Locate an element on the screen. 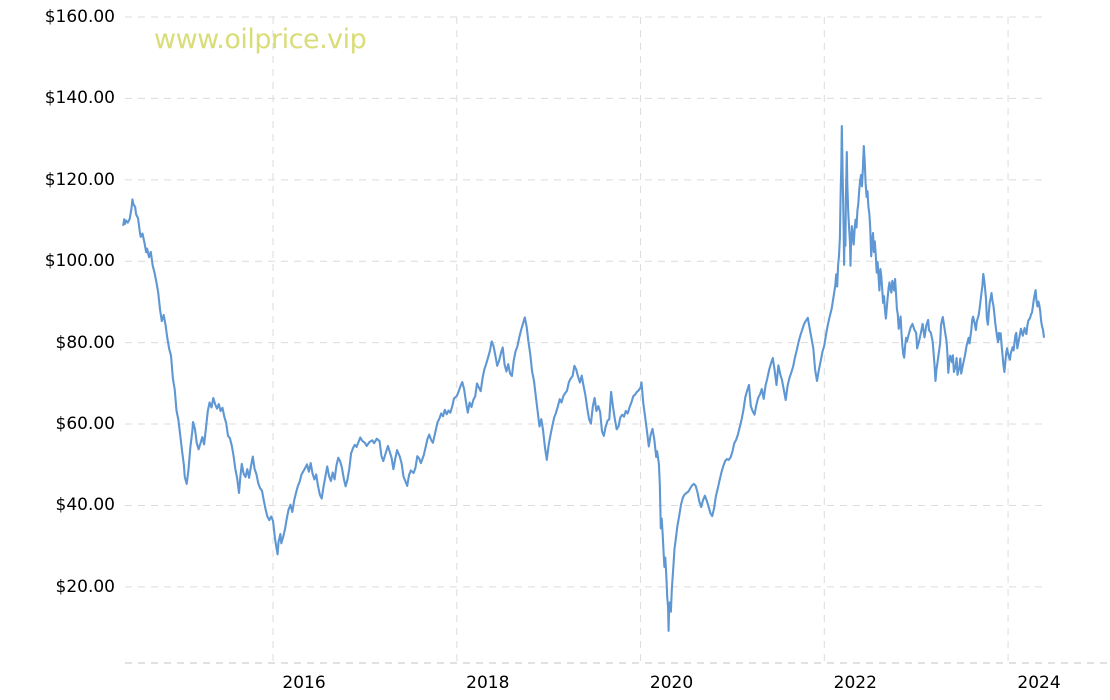  y-axis-tick-label: $100.00 is located at coordinates (79, 261).